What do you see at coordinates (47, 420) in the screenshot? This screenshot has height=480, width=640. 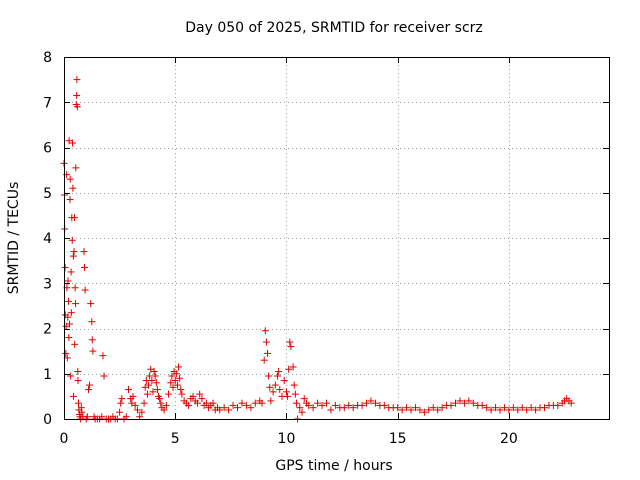 I see `y-tick-label: 0` at bounding box center [47, 420].